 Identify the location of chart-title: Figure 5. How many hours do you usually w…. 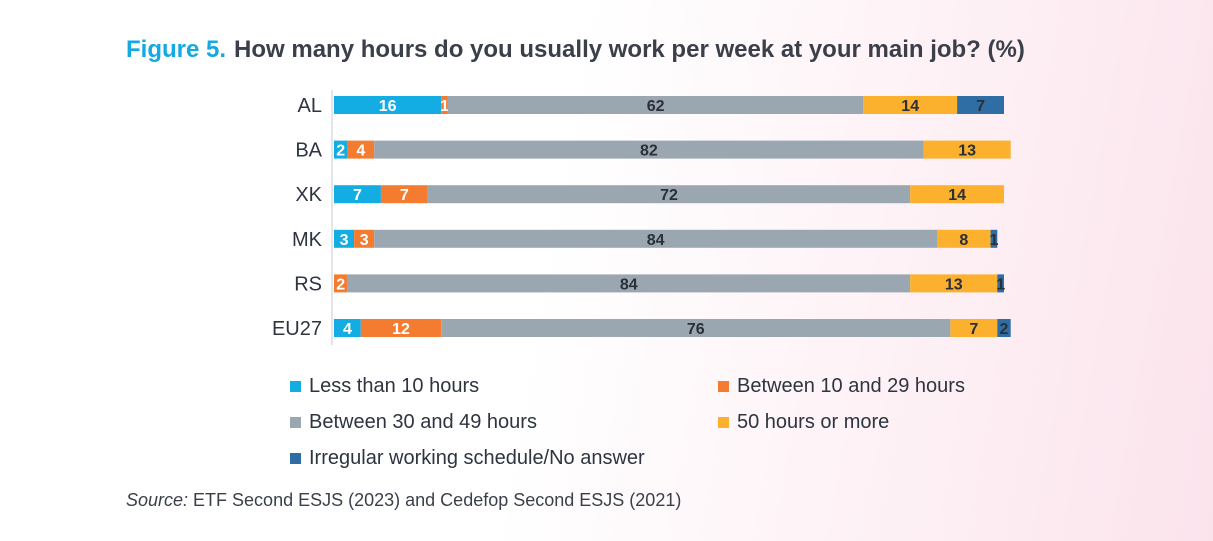
(575, 50).